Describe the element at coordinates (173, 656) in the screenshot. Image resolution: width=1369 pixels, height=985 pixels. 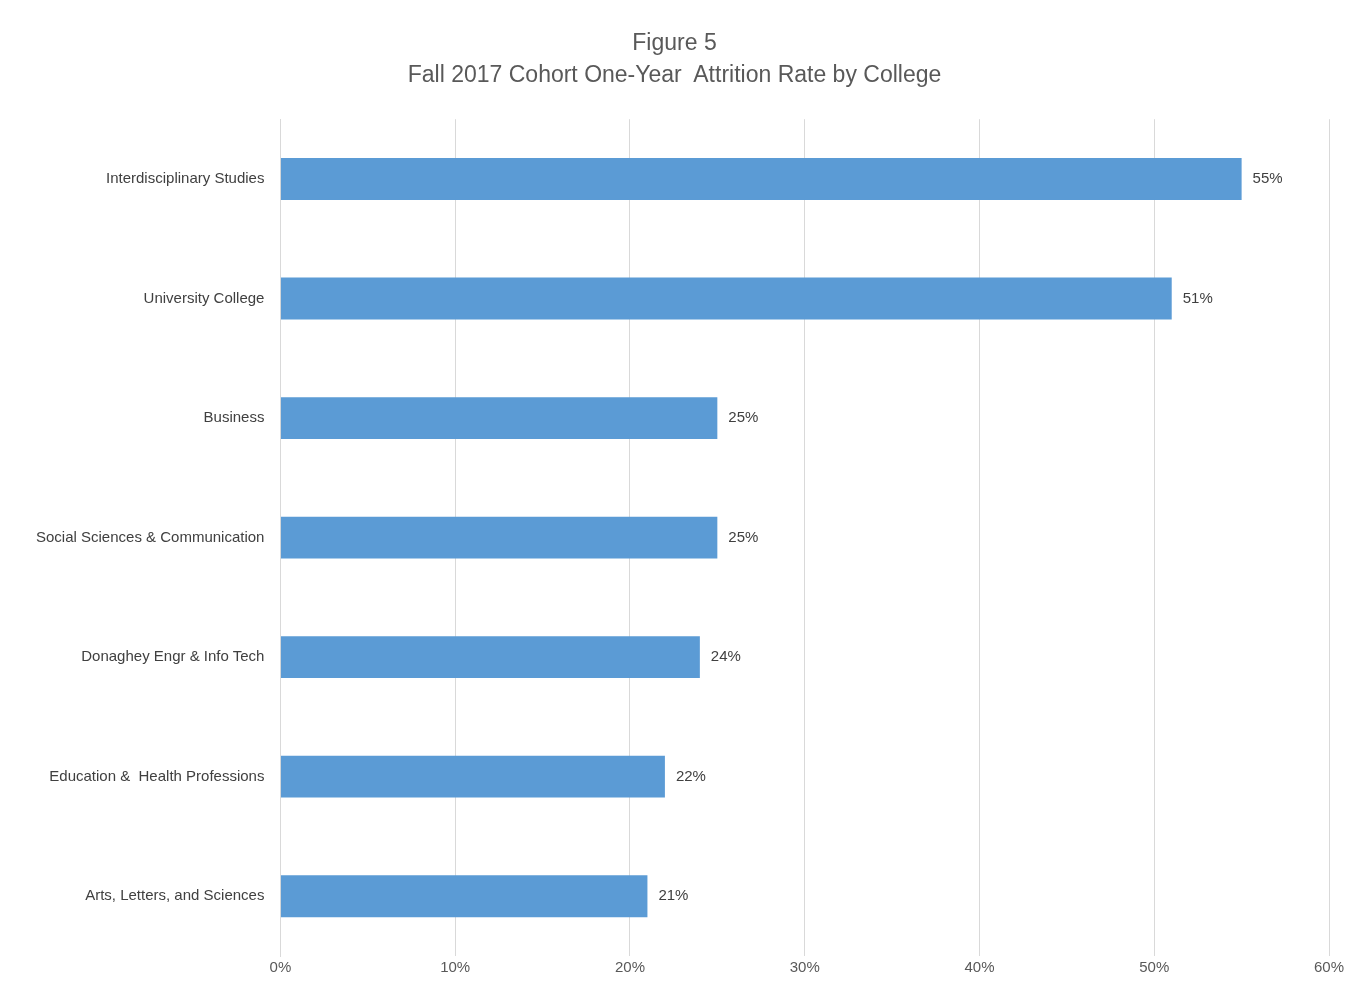
I see `y-tick-label: Donaghey Engr & Info Tech` at that location.